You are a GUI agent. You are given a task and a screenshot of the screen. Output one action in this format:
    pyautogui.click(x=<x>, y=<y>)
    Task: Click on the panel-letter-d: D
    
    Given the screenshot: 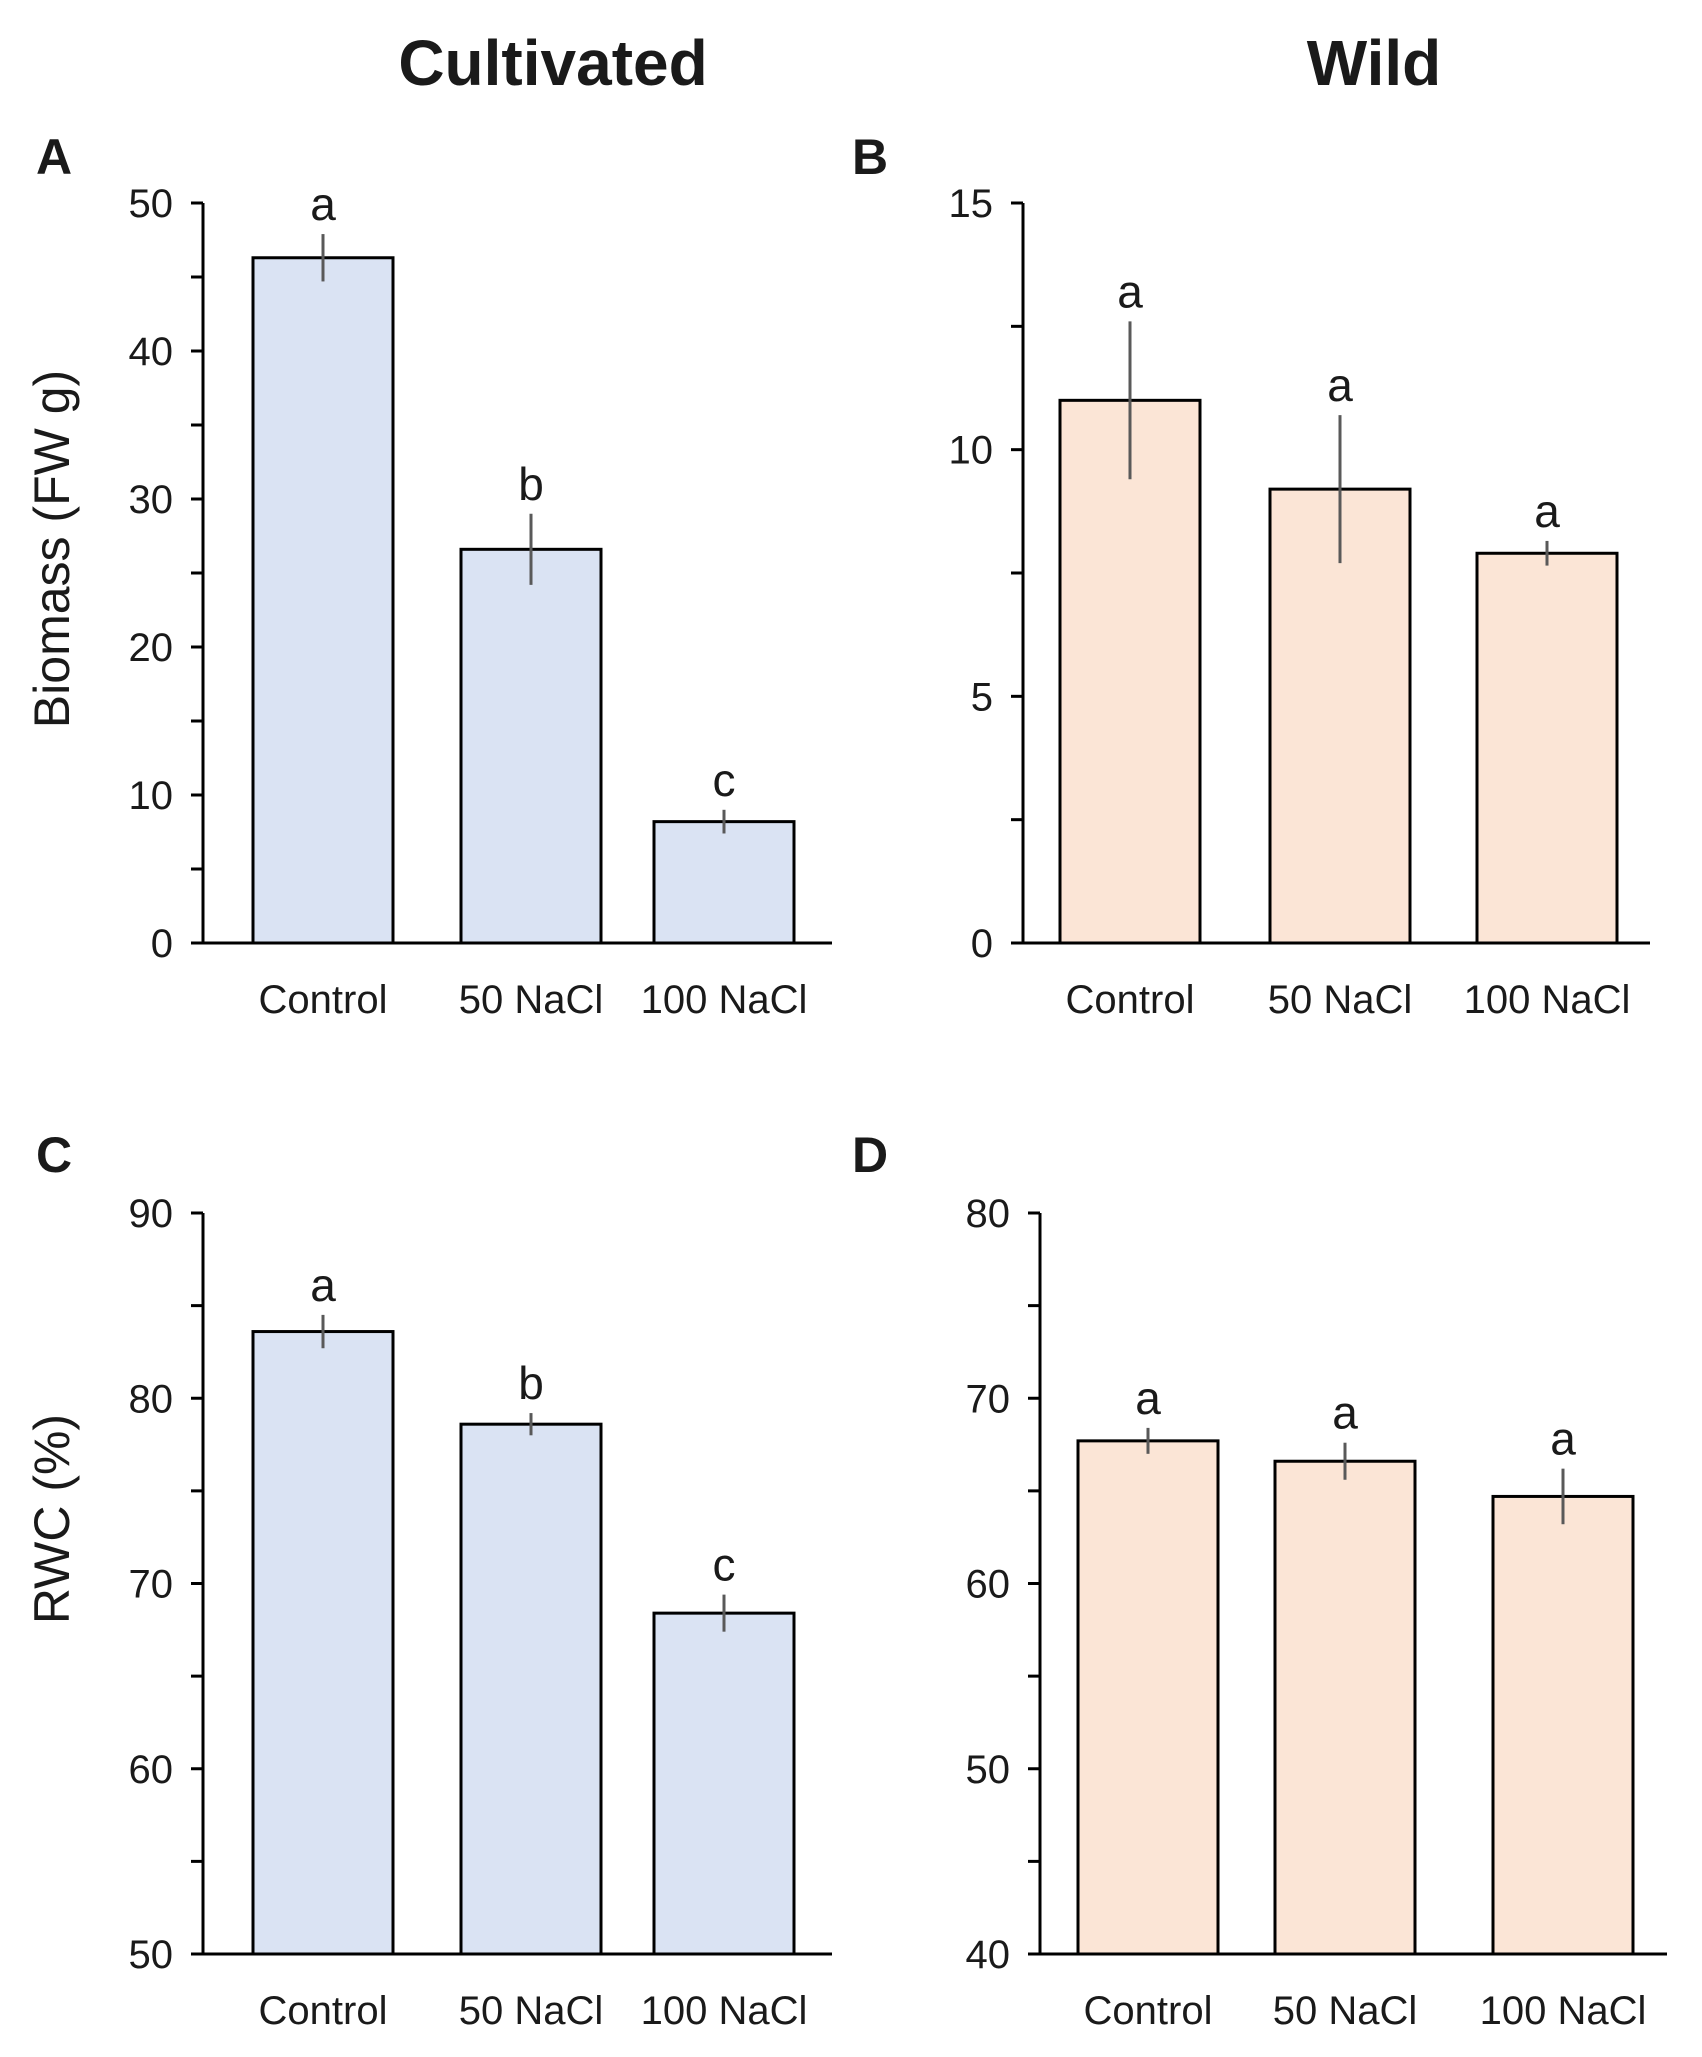 What is the action you would take?
    pyautogui.click(x=870, y=1155)
    